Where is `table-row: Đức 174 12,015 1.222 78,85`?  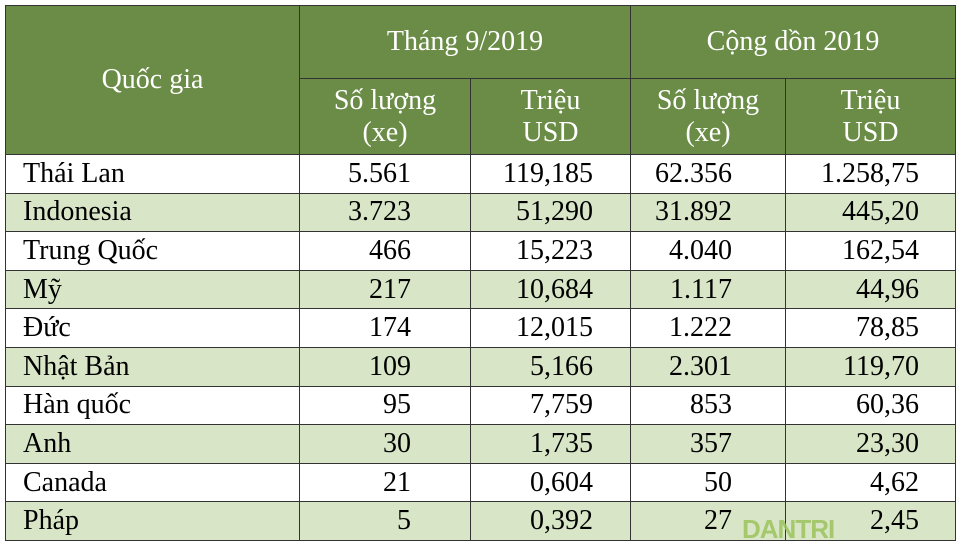
table-row: Đức 174 12,015 1.222 78,85 is located at coordinates (480, 328).